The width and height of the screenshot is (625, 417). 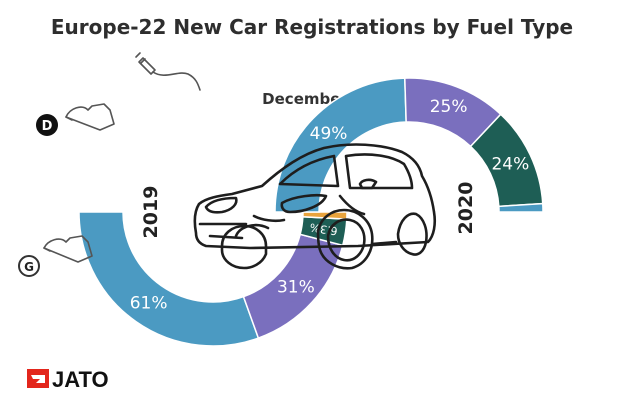 I want to click on jato-logo: JATO, so click(x=68, y=379).